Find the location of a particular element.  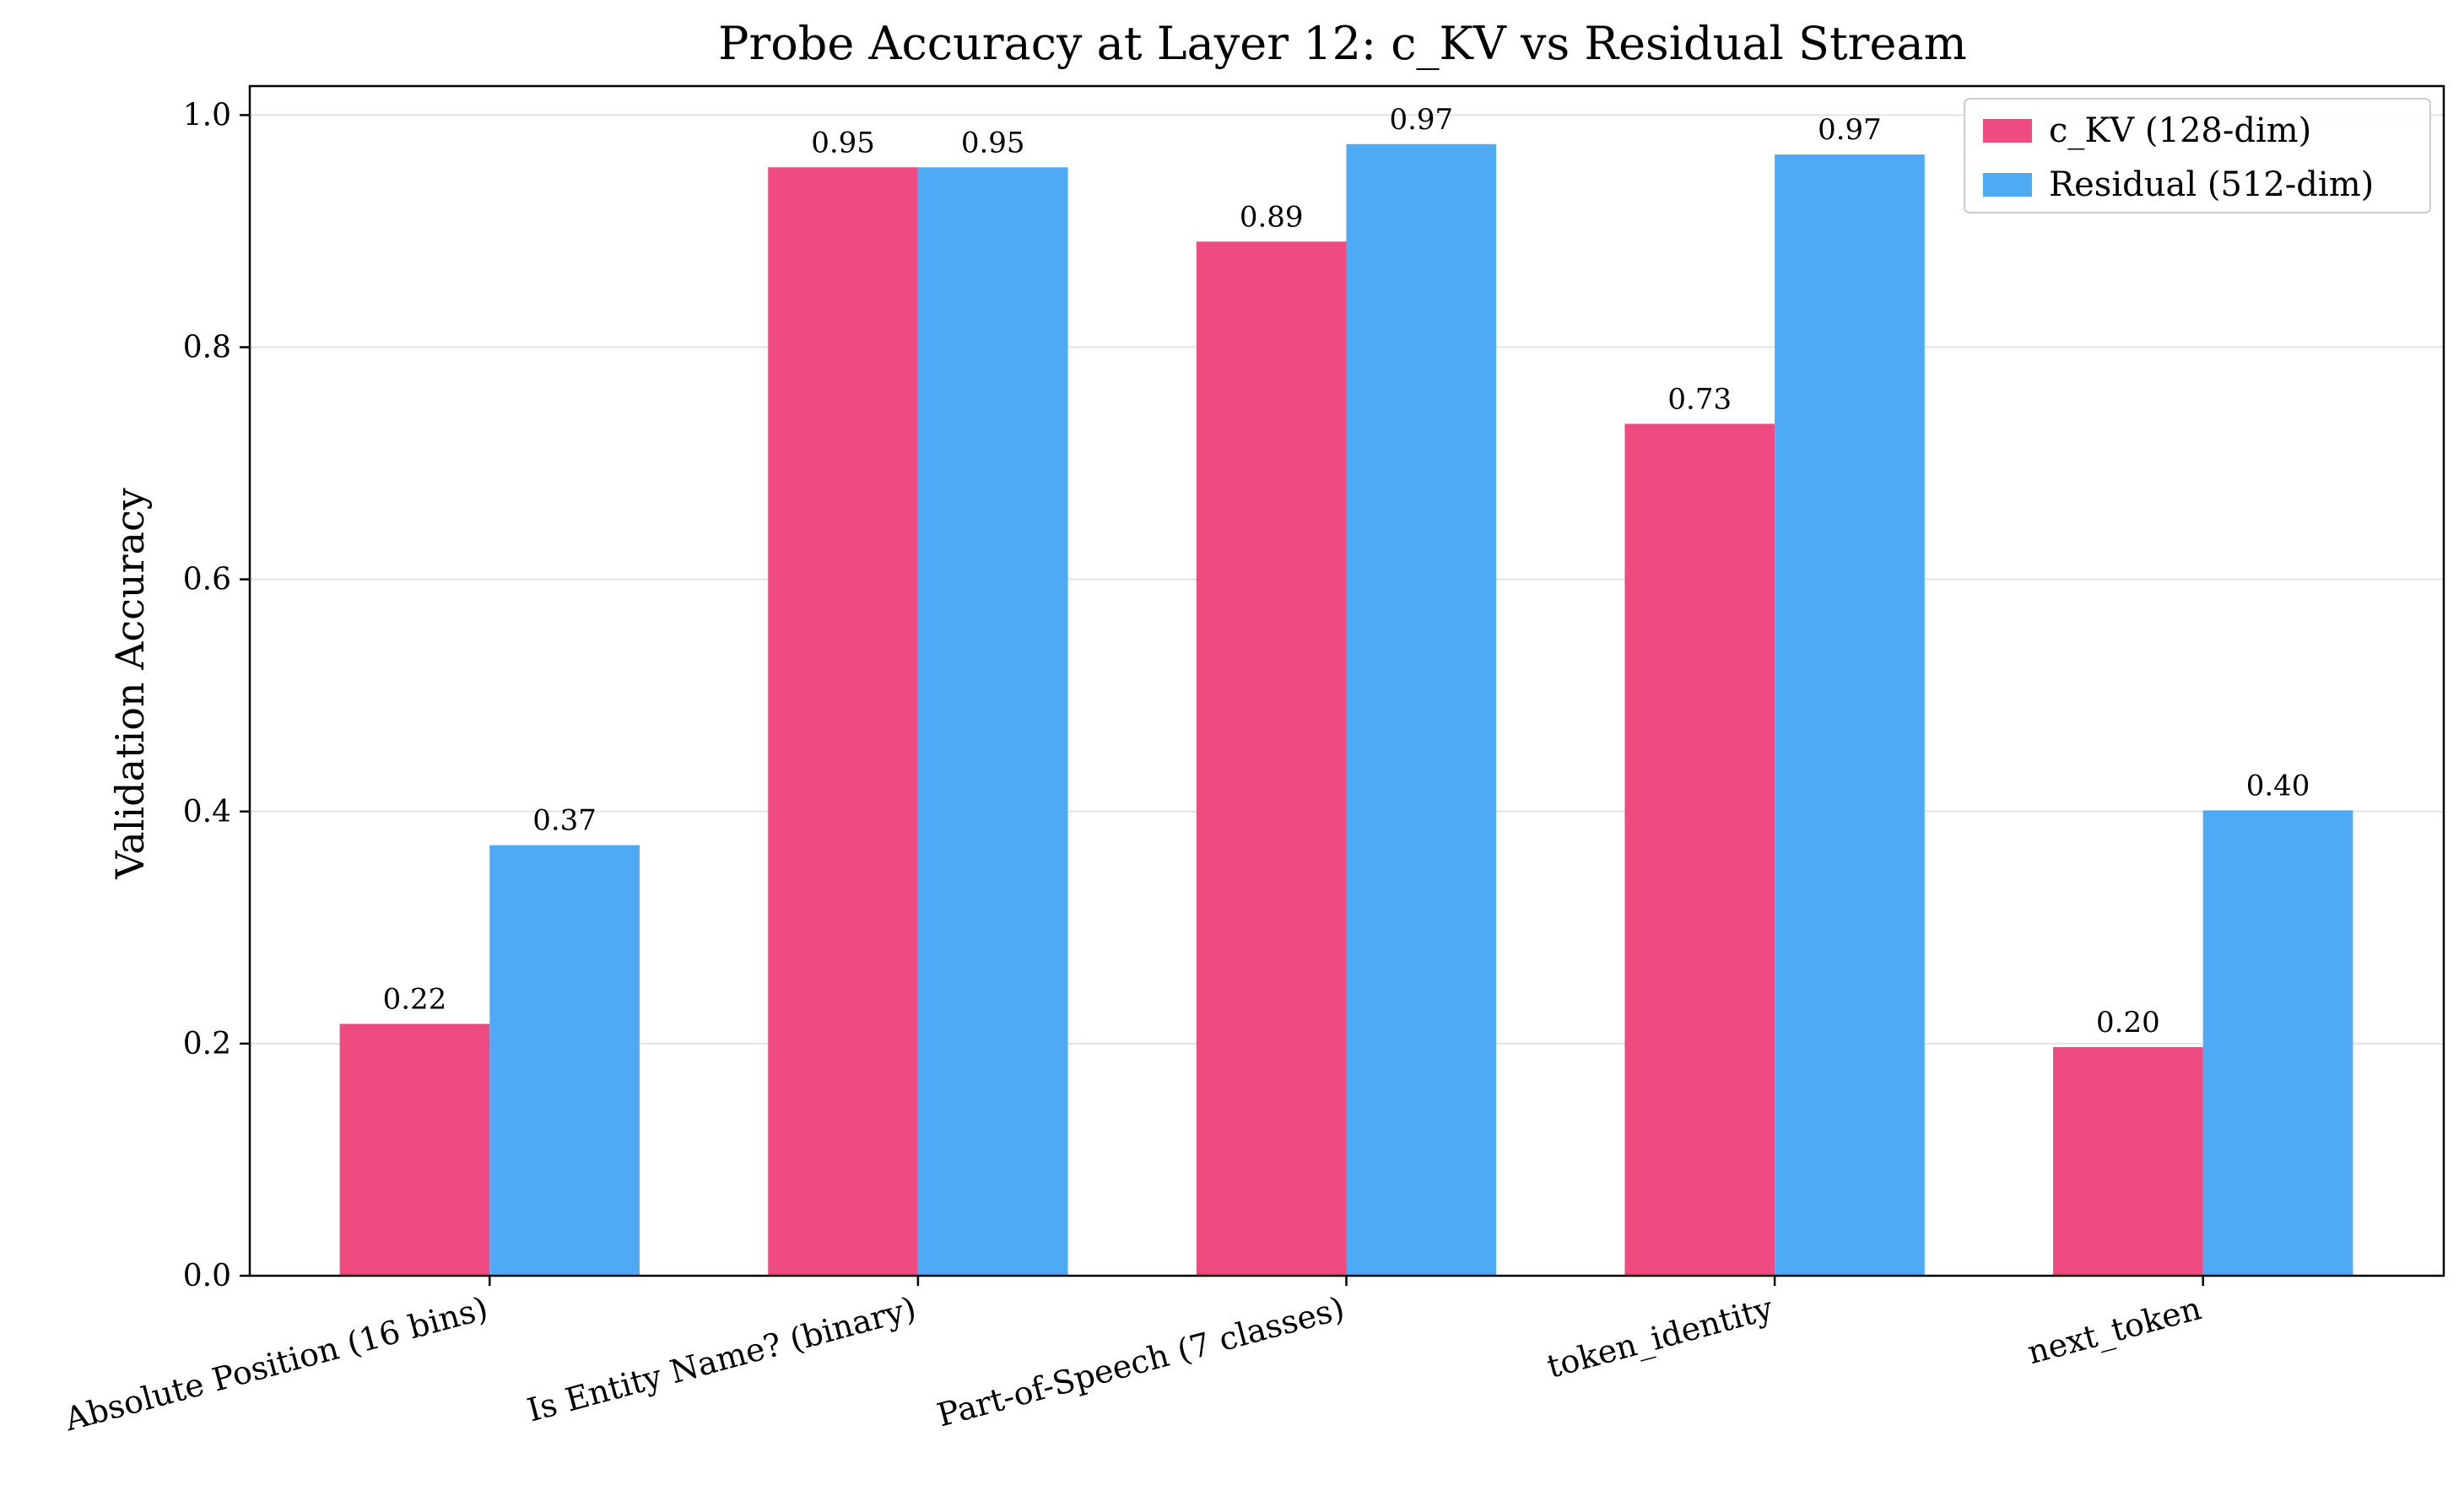

bar-value-label: 0.73 is located at coordinates (1700, 399).